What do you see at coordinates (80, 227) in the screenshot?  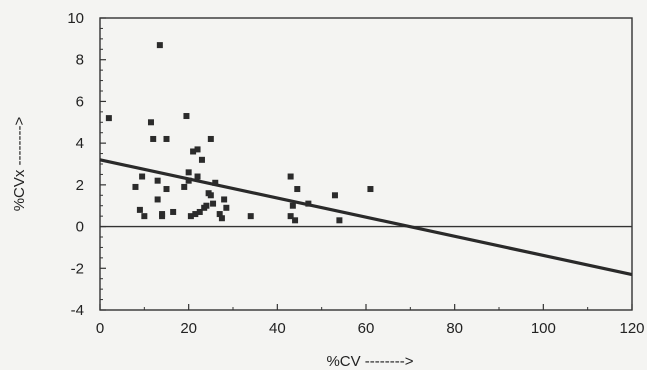 I see `y-tick-label: 0` at bounding box center [80, 227].